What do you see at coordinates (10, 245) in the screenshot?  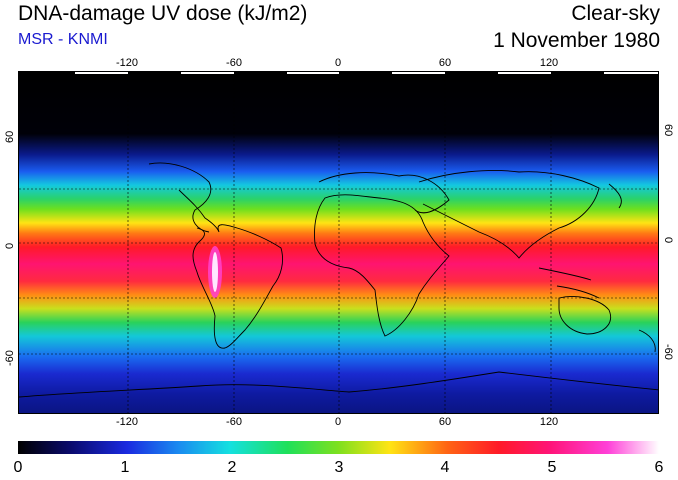 I see `lat-tick-left: 0` at bounding box center [10, 245].